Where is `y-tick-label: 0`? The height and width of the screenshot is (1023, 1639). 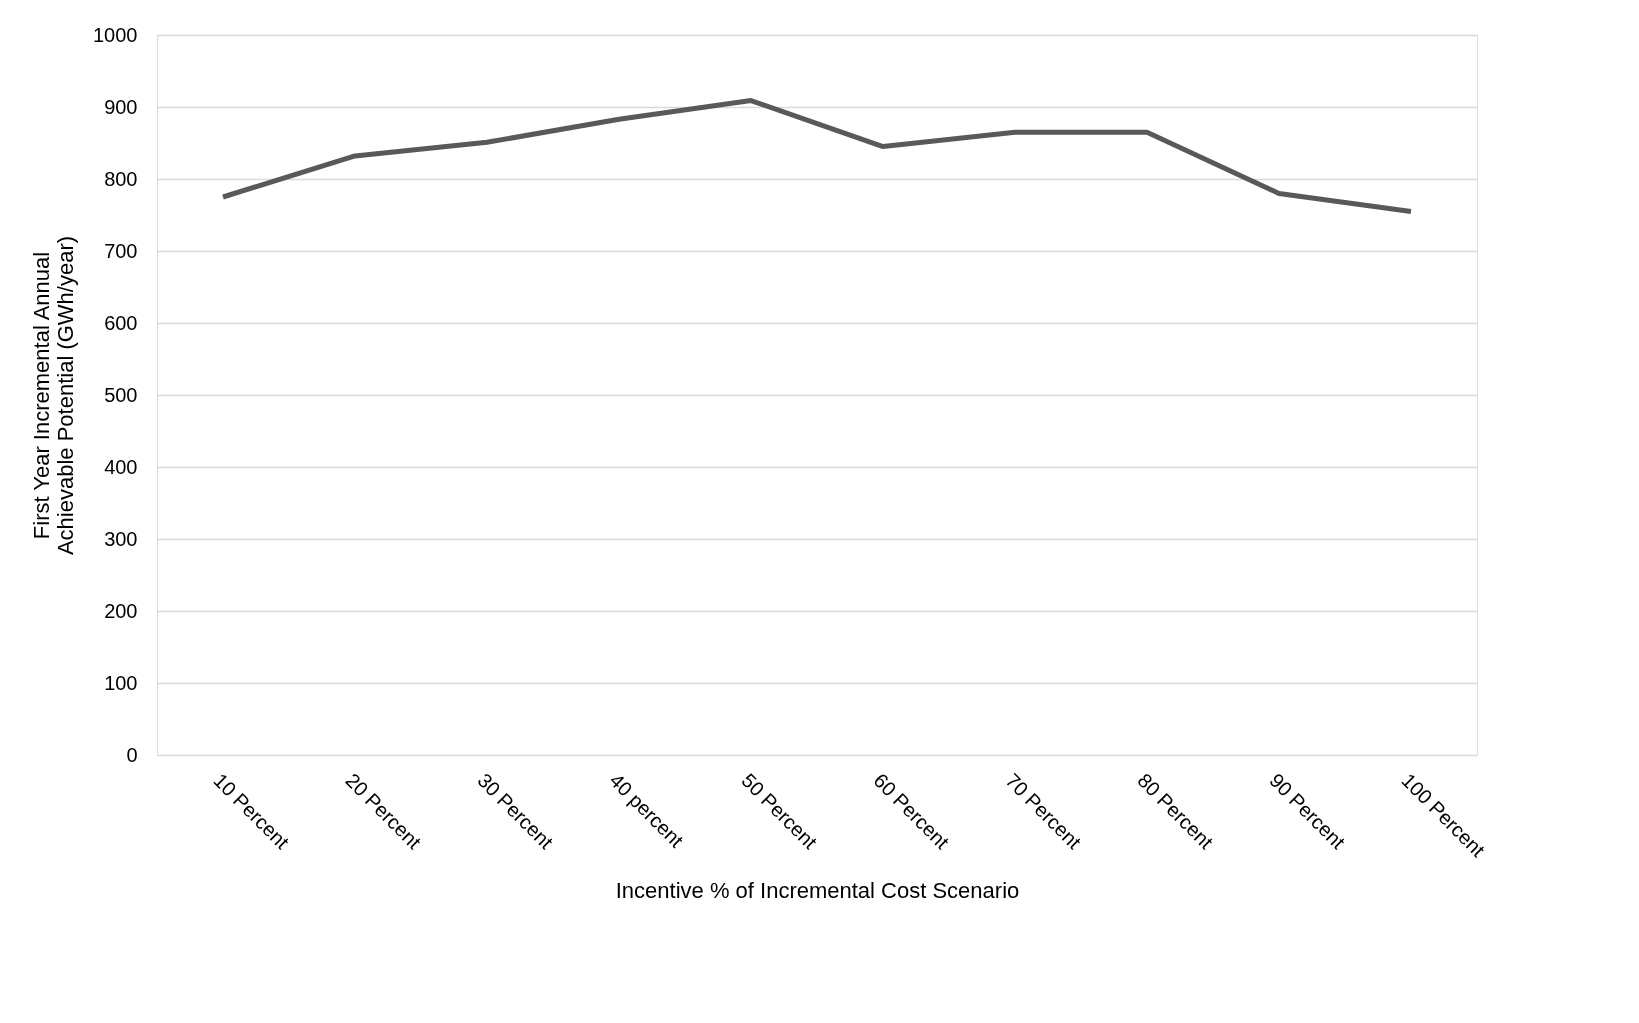 y-tick-label: 0 is located at coordinates (132, 754).